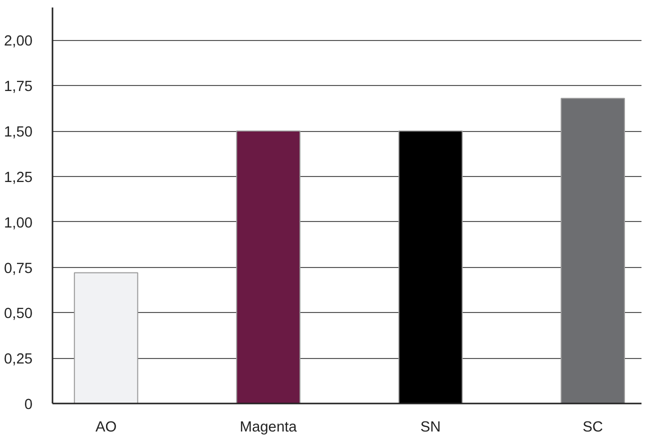 Image resolution: width=645 pixels, height=438 pixels. I want to click on x-tick-label: Magenta, so click(269, 428).